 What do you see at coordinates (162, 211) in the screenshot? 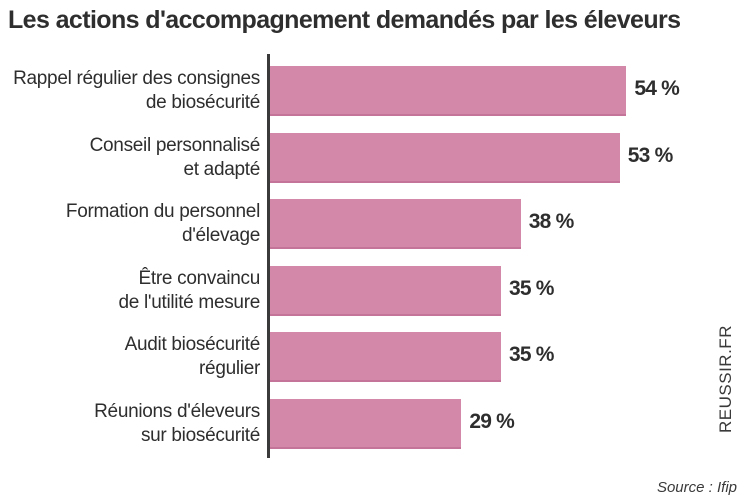
I see `category-label-line: Formation du personnel` at bounding box center [162, 211].